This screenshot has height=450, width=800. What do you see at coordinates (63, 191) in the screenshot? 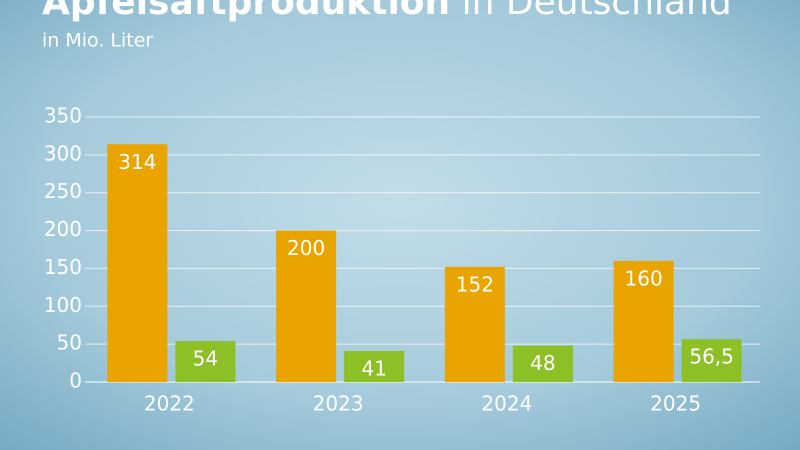
I see `y-tick-label: 250` at bounding box center [63, 191].